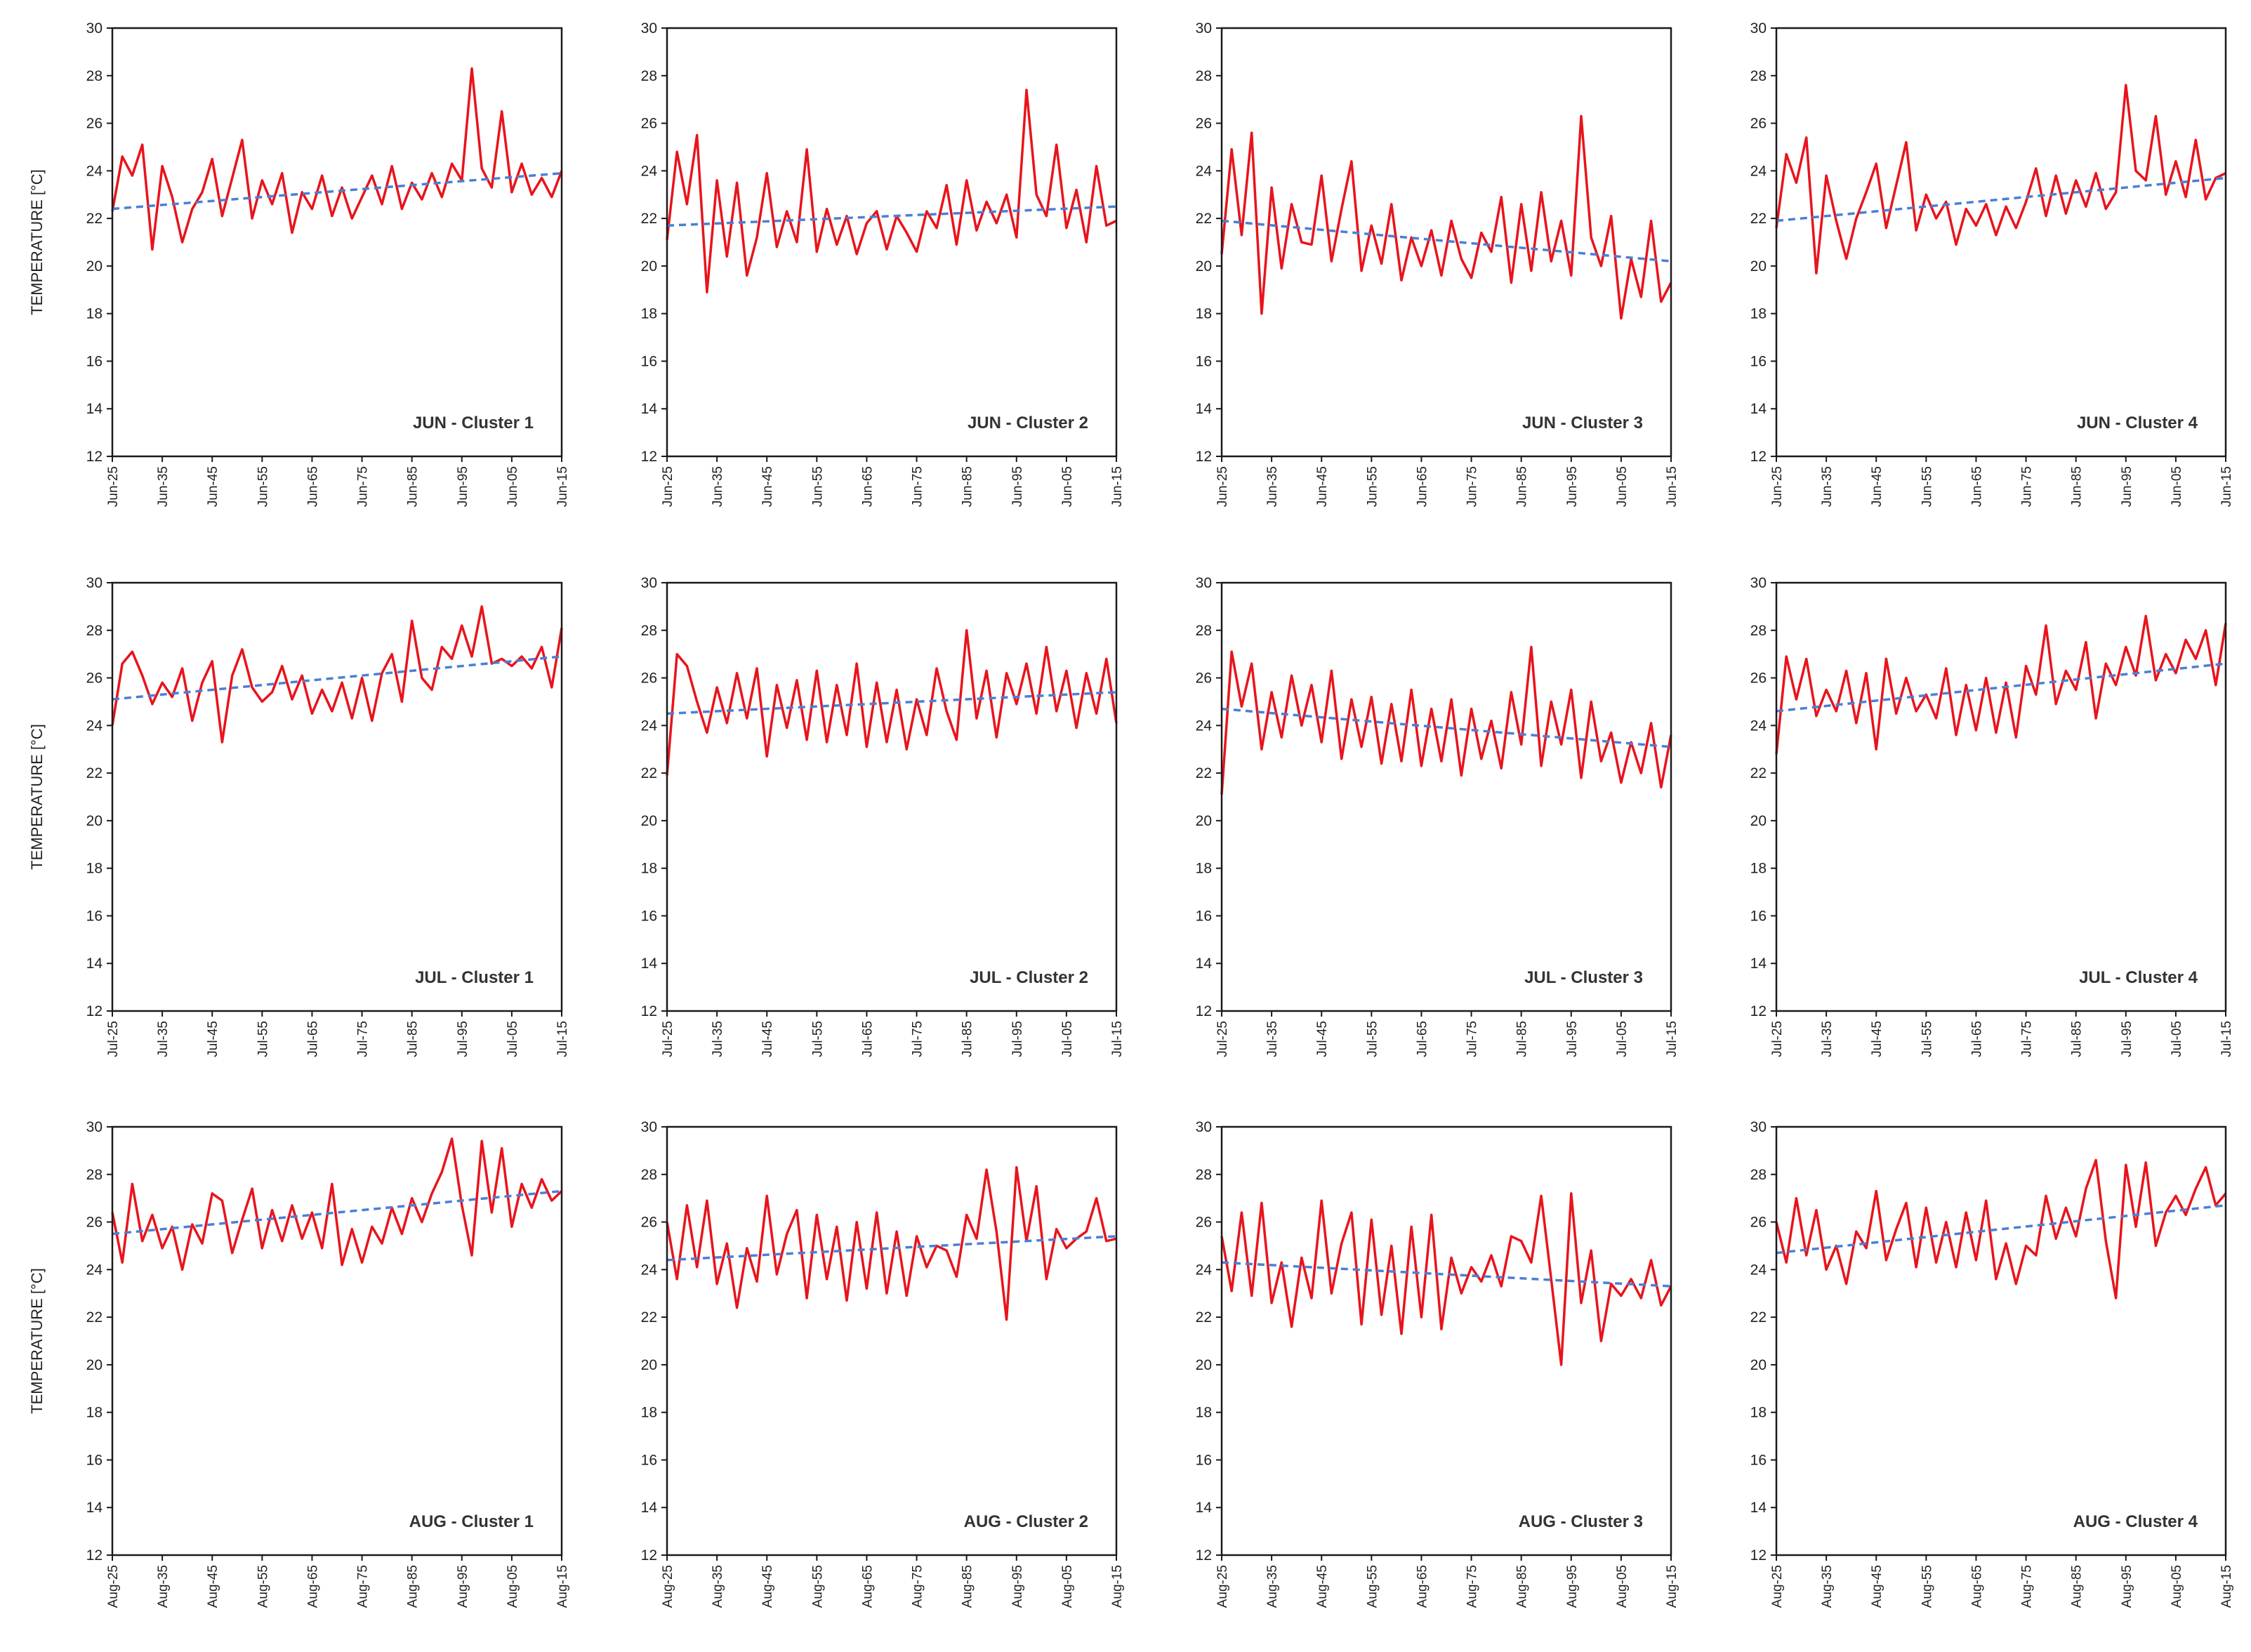 The width and height of the screenshot is (2251, 1652). What do you see at coordinates (363, 486) in the screenshot?
I see `x-tick-label: Jun-75` at bounding box center [363, 486].